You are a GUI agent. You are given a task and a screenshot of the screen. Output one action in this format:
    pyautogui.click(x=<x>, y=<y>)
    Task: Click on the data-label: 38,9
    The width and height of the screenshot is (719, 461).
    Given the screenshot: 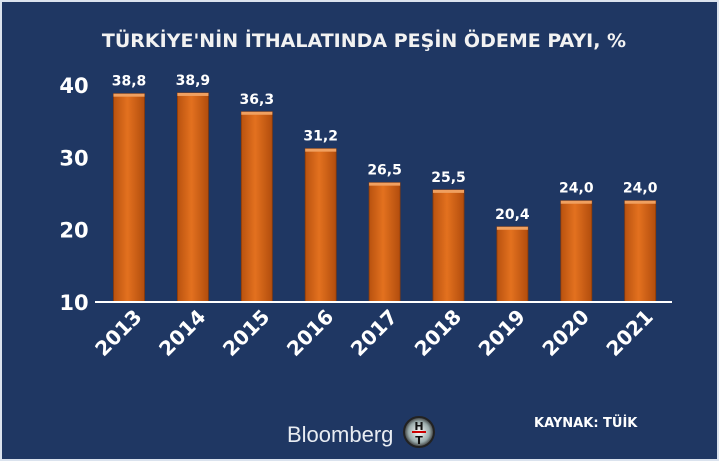 What is the action you would take?
    pyautogui.click(x=193, y=81)
    